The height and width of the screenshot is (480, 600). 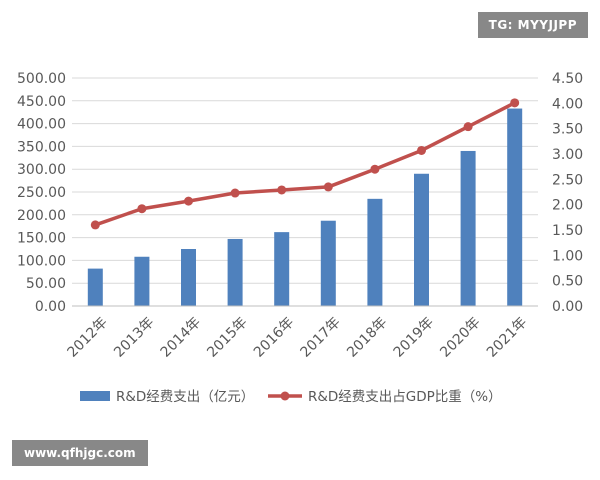 What do you see at coordinates (567, 282) in the screenshot?
I see `right-tick-label: 0.50` at bounding box center [567, 282].